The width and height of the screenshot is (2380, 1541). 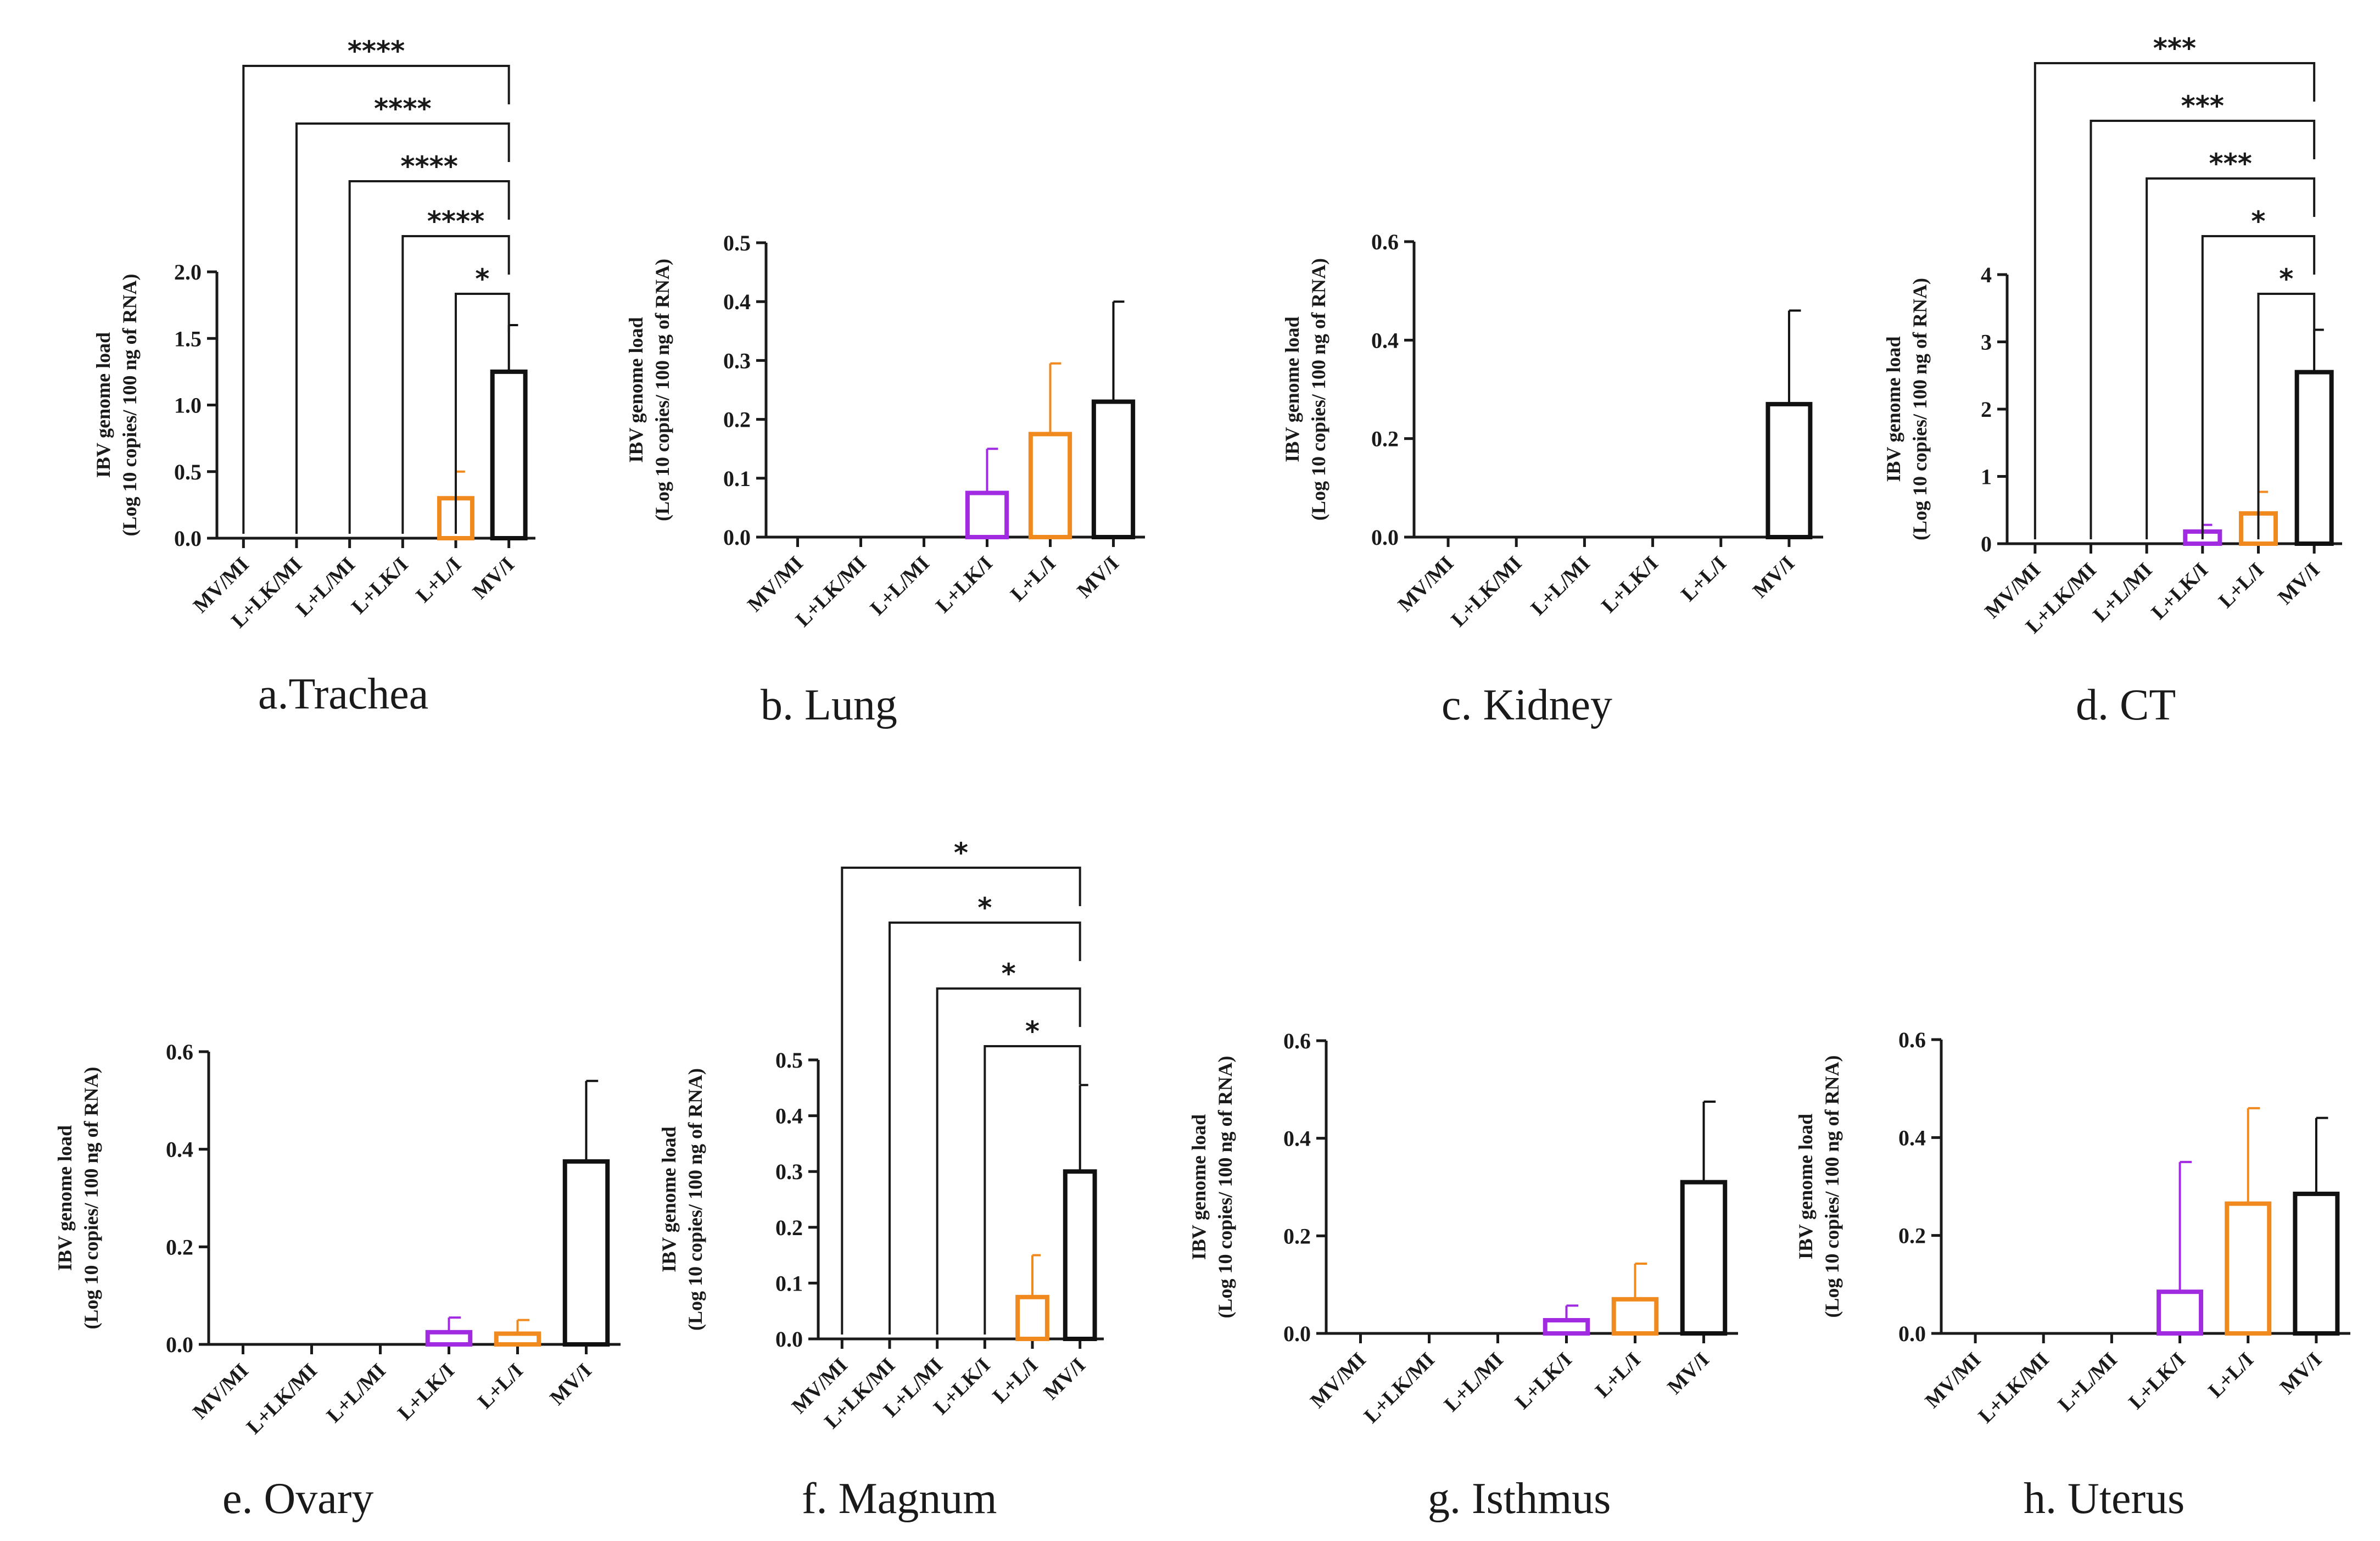 What do you see at coordinates (899, 1499) in the screenshot?
I see `panel-caption: f. Magnum` at bounding box center [899, 1499].